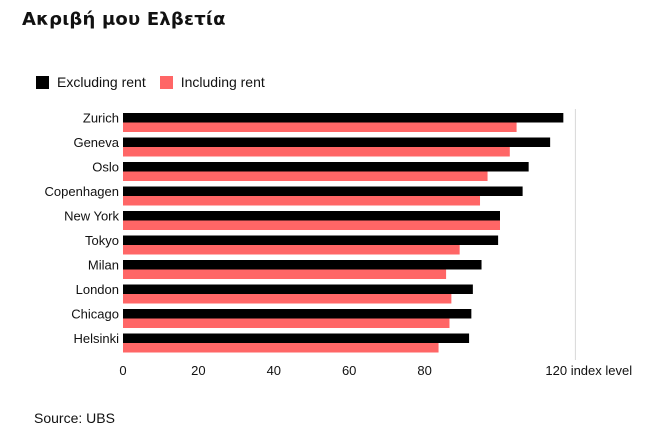 Image resolution: width=656 pixels, height=436 pixels. Describe the element at coordinates (96, 338) in the screenshot. I see `category-label: Helsinki` at that location.